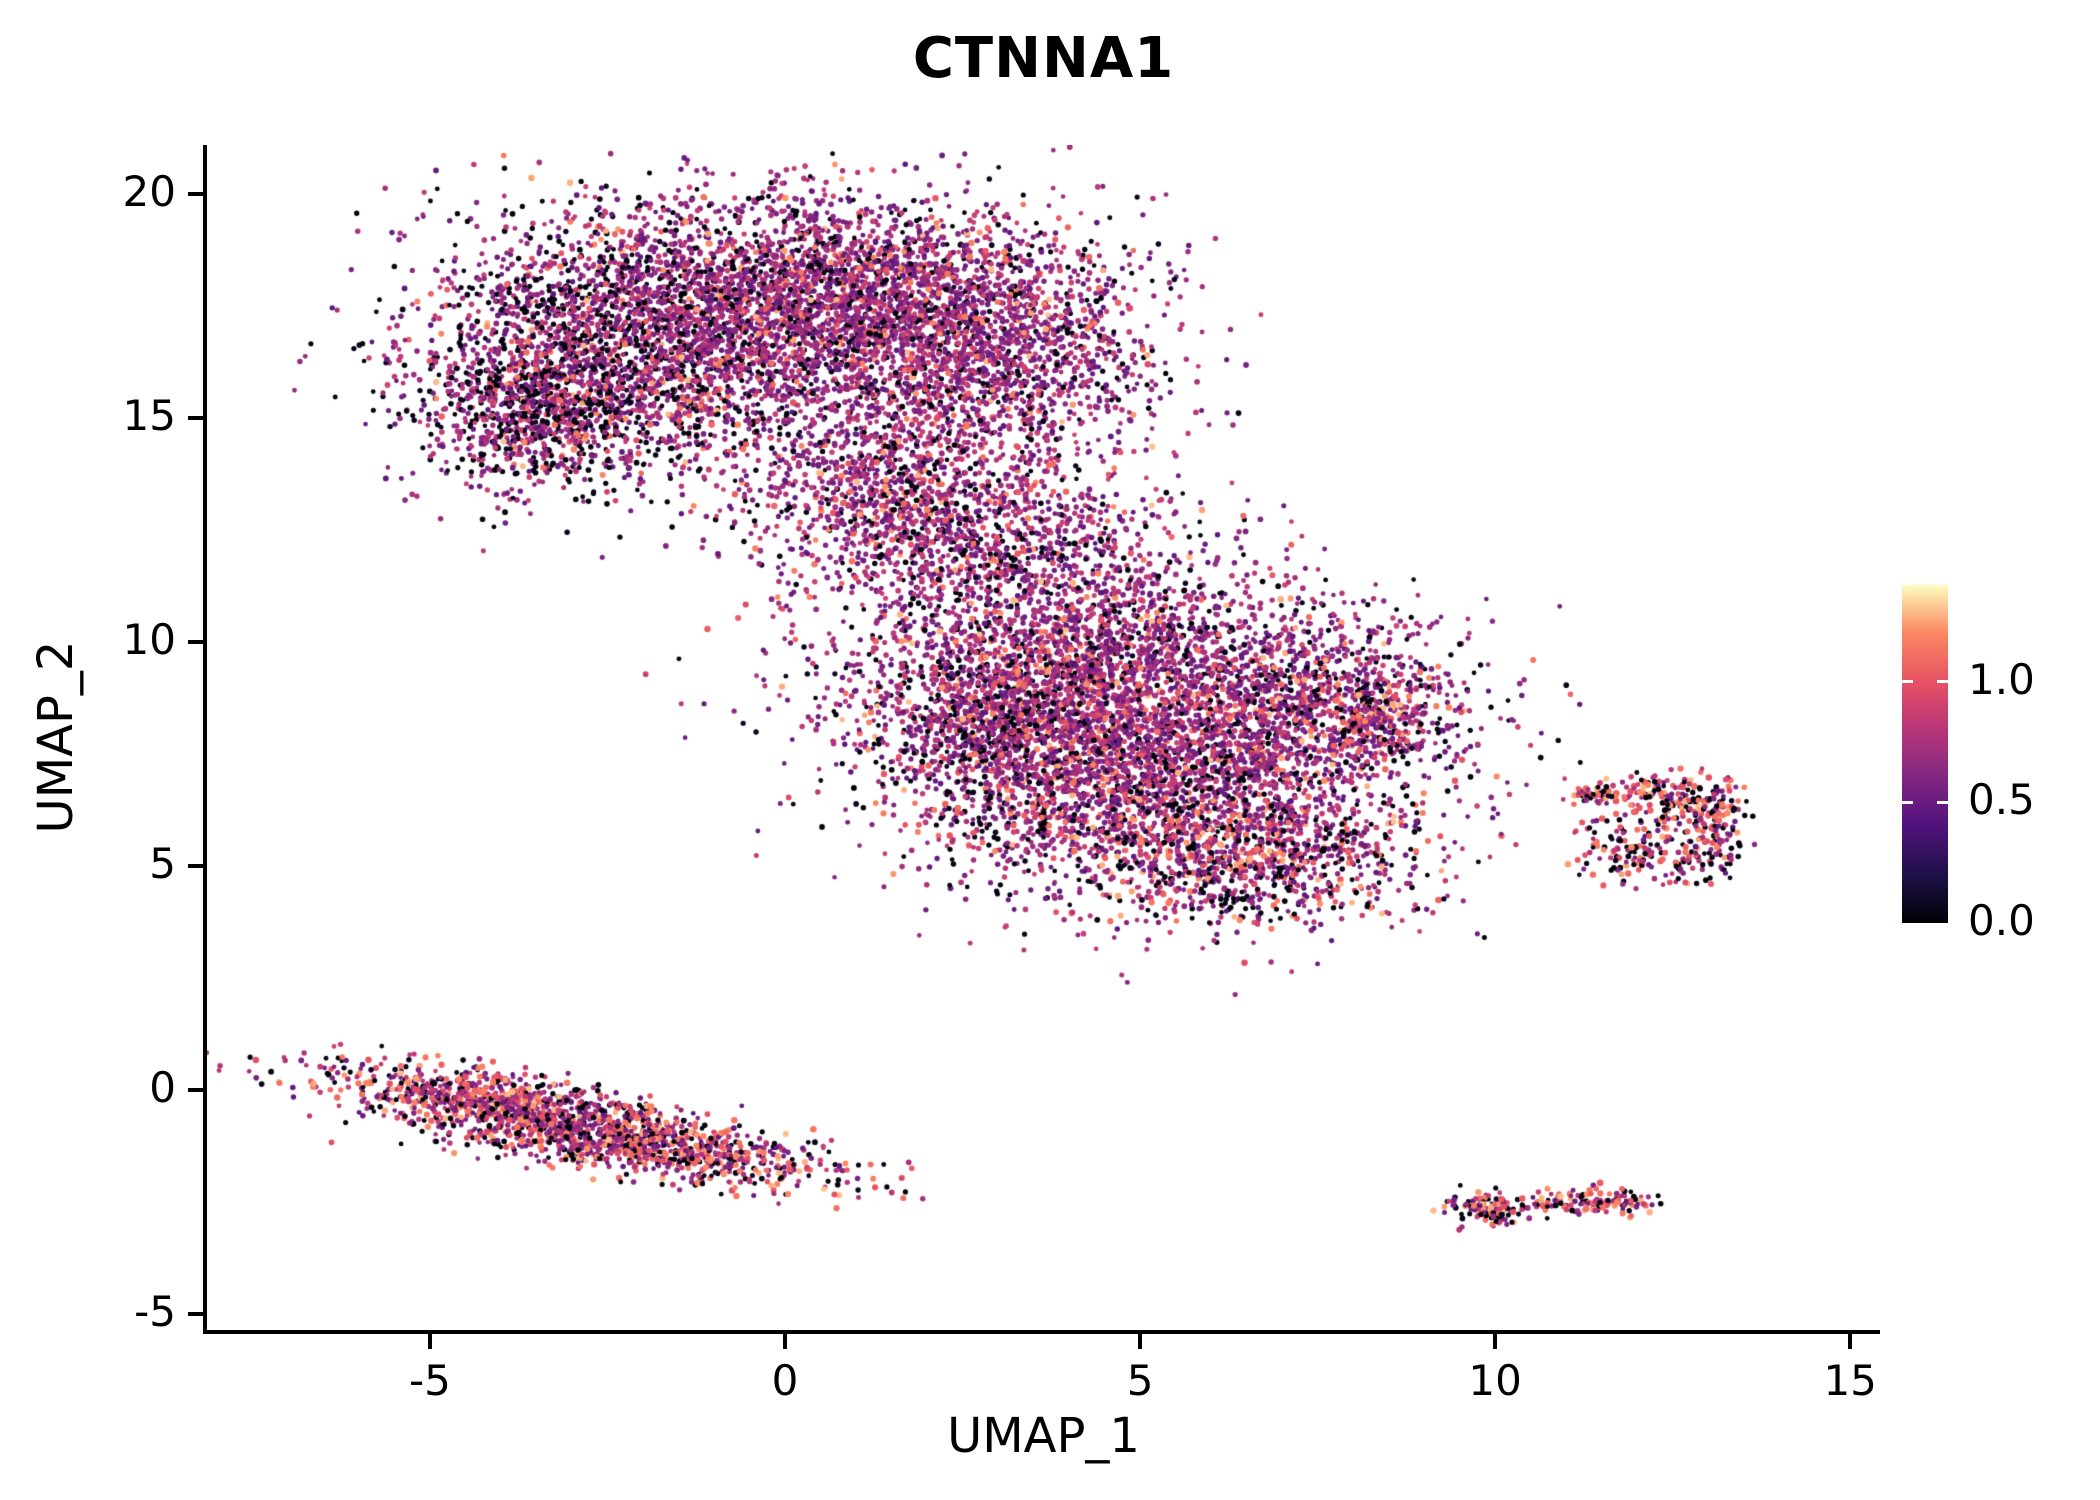 This screenshot has width=2100, height=1500. I want to click on x-tick-label: 5, so click(1140, 1380).